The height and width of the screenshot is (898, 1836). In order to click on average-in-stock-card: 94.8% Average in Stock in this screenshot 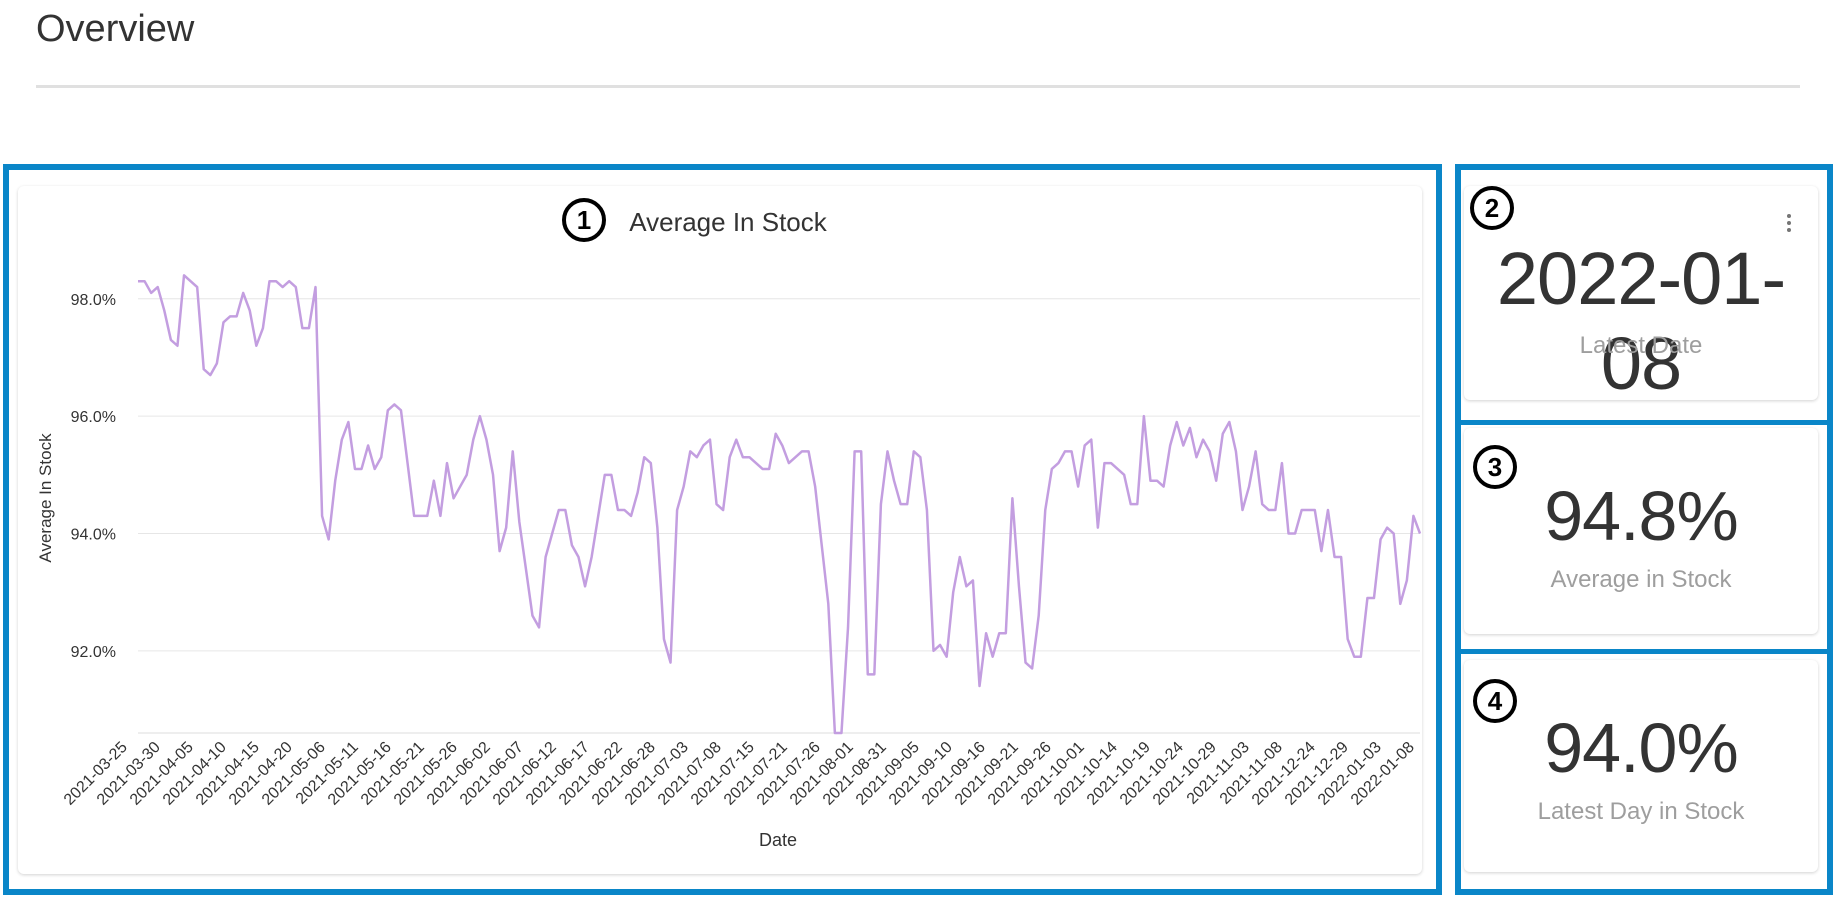, I will do `click(1641, 531)`.